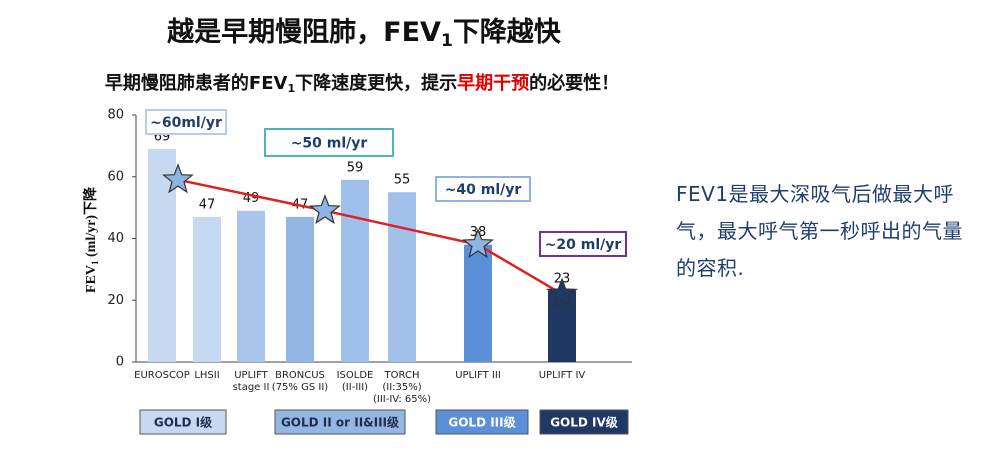 The height and width of the screenshot is (450, 992). I want to click on x-tick-label: (II:35%), so click(401, 387).